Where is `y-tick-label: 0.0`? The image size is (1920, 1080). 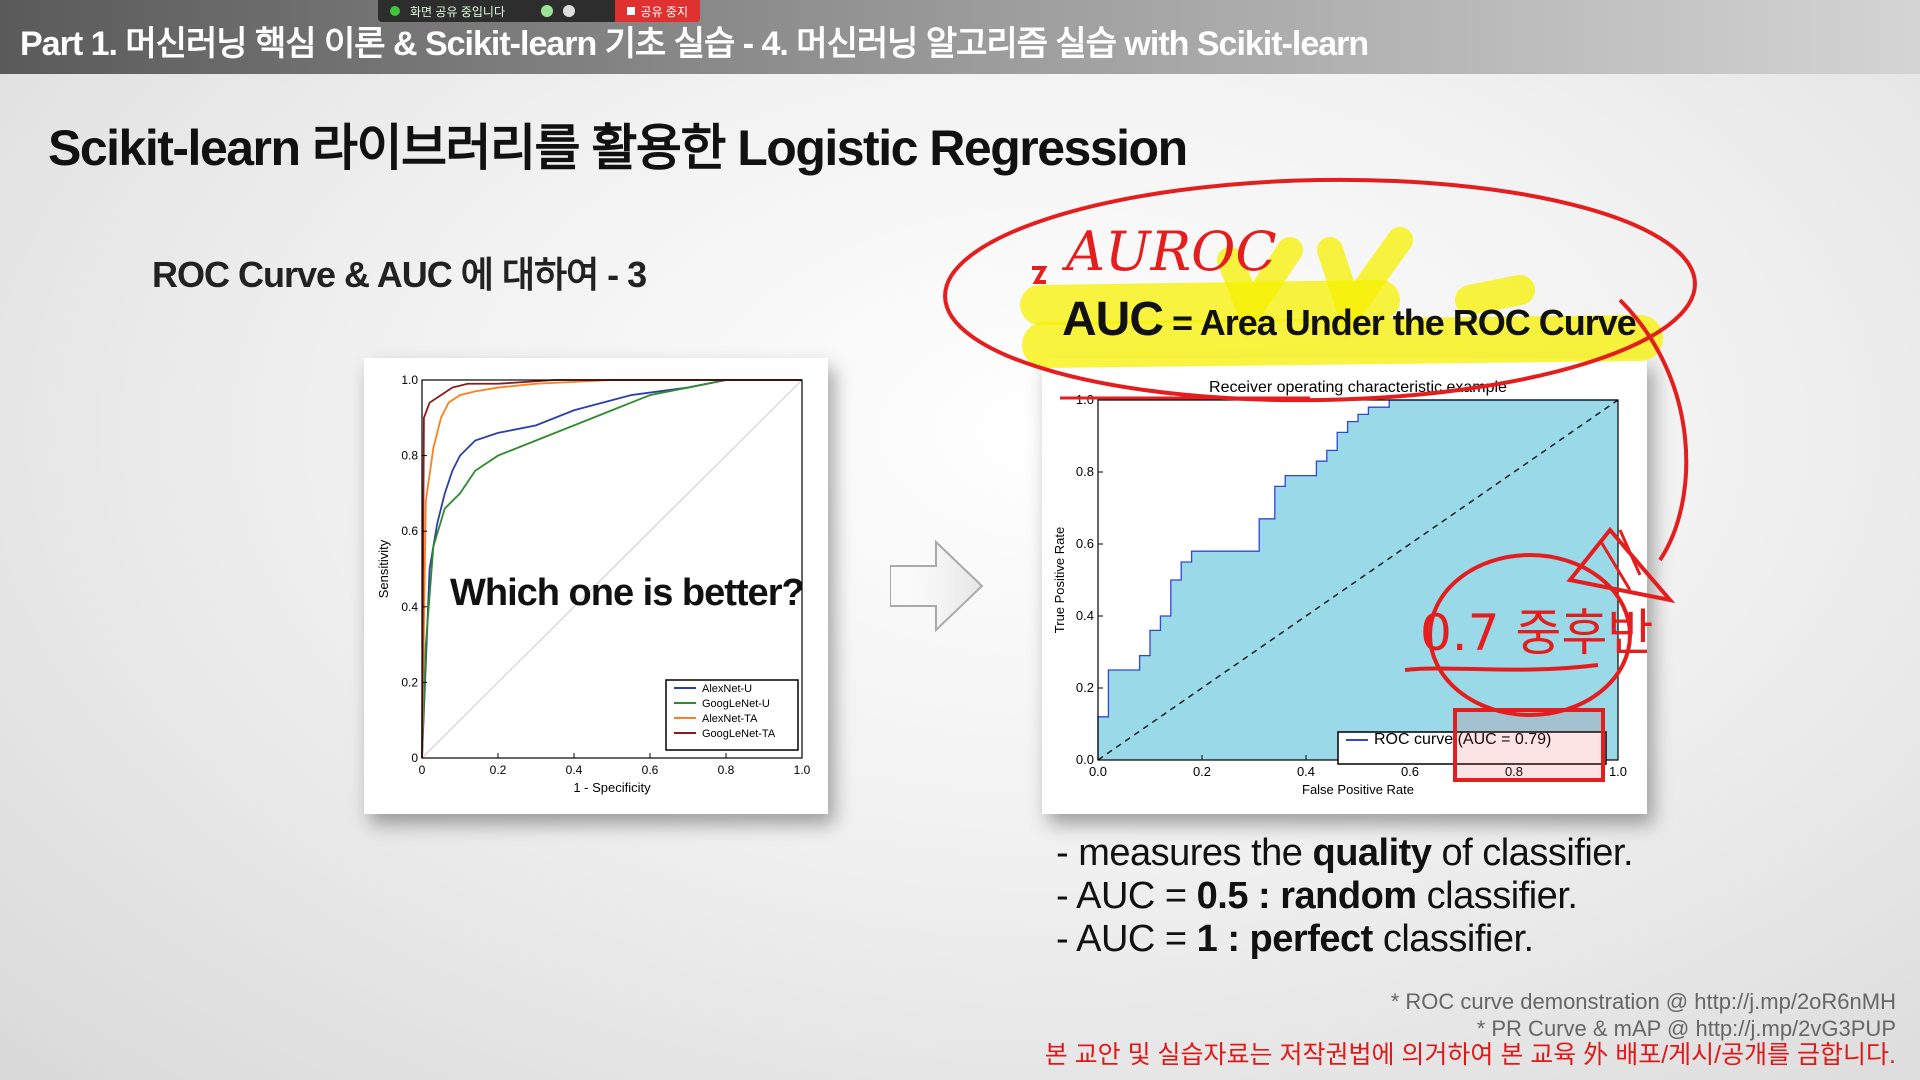
y-tick-label: 0.0 is located at coordinates (1085, 759).